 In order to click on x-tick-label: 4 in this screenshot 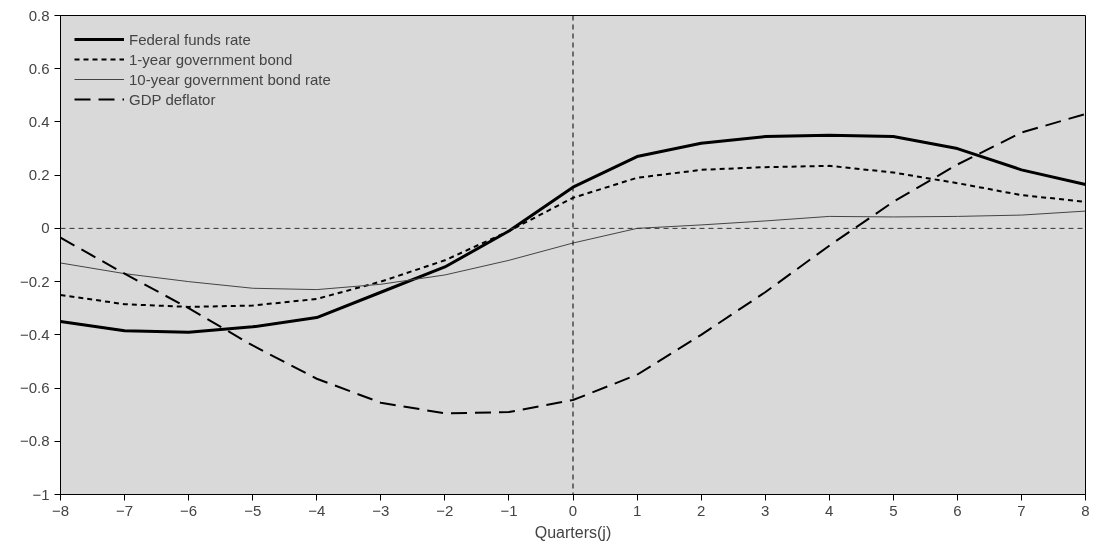, I will do `click(829, 510)`.